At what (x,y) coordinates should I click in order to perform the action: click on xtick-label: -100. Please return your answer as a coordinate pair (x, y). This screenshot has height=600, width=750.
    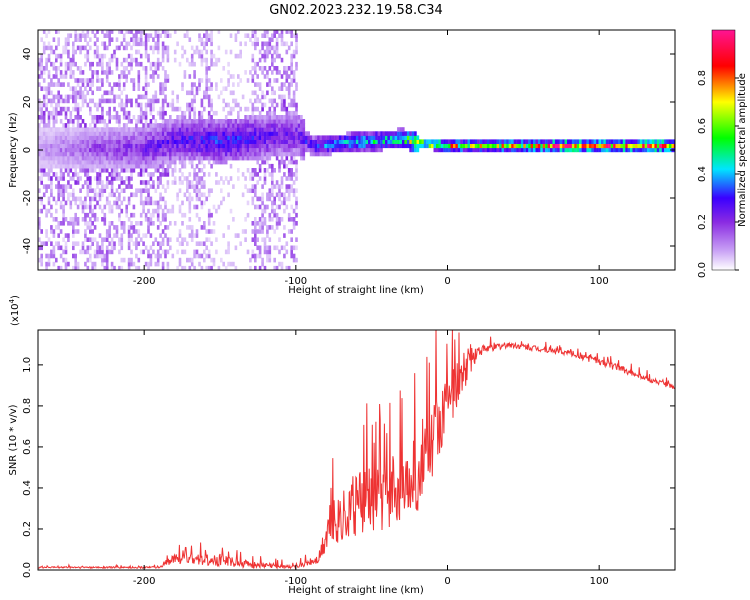
    Looking at the image, I should click on (295, 581).